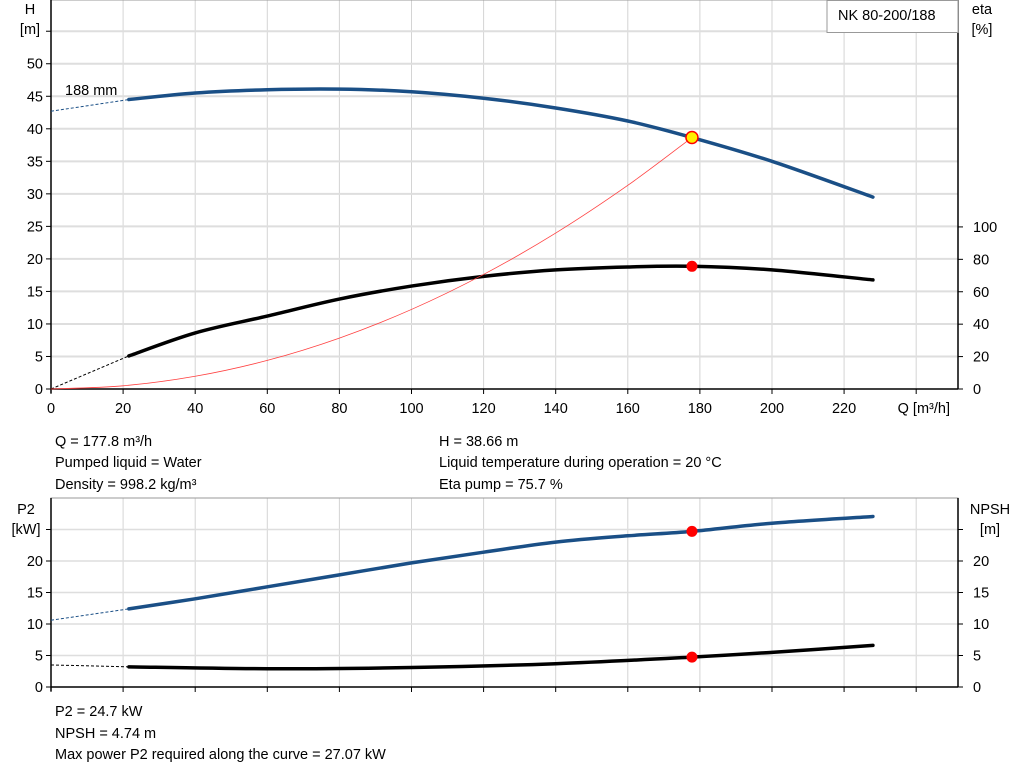 This screenshot has height=781, width=1024. What do you see at coordinates (982, 30) in the screenshot?
I see `y-right-axis-title: [%]` at bounding box center [982, 30].